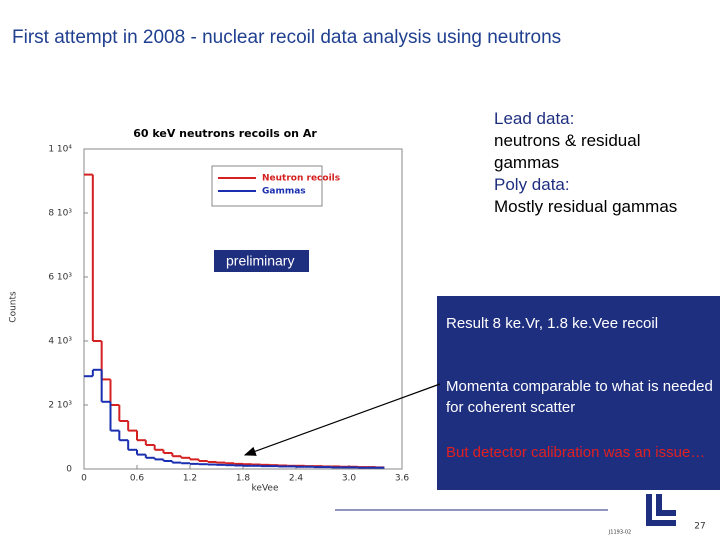 The width and height of the screenshot is (720, 540). I want to click on lead-heading: Lead data:, so click(534, 118).